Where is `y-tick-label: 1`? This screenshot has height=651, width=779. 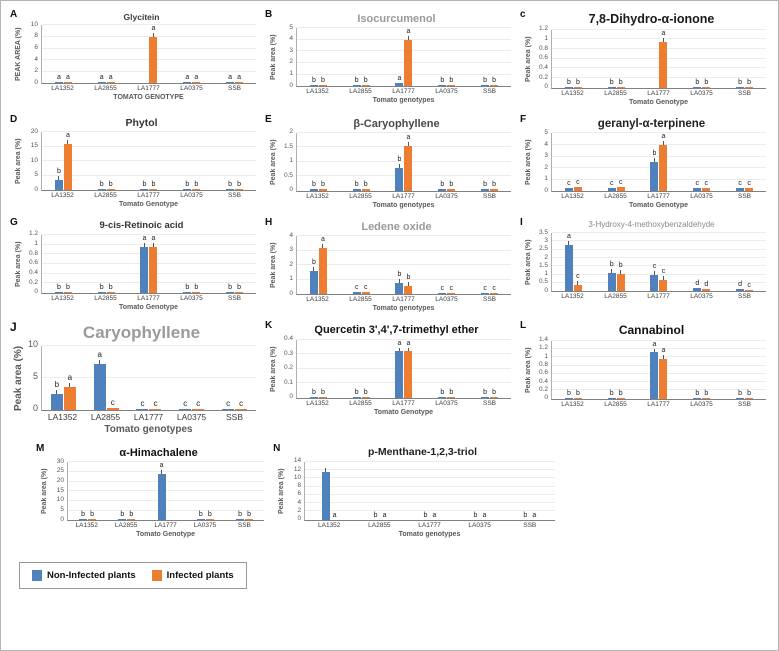 y-tick-label: 1 is located at coordinates (36, 243).